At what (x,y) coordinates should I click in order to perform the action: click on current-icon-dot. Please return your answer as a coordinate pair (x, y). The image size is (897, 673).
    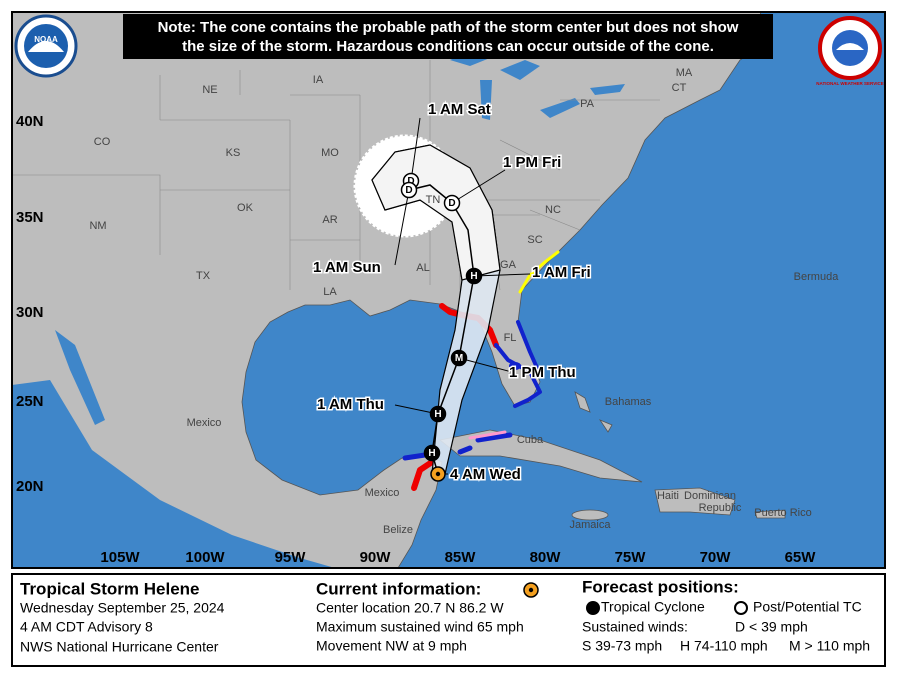
    Looking at the image, I should click on (531, 590).